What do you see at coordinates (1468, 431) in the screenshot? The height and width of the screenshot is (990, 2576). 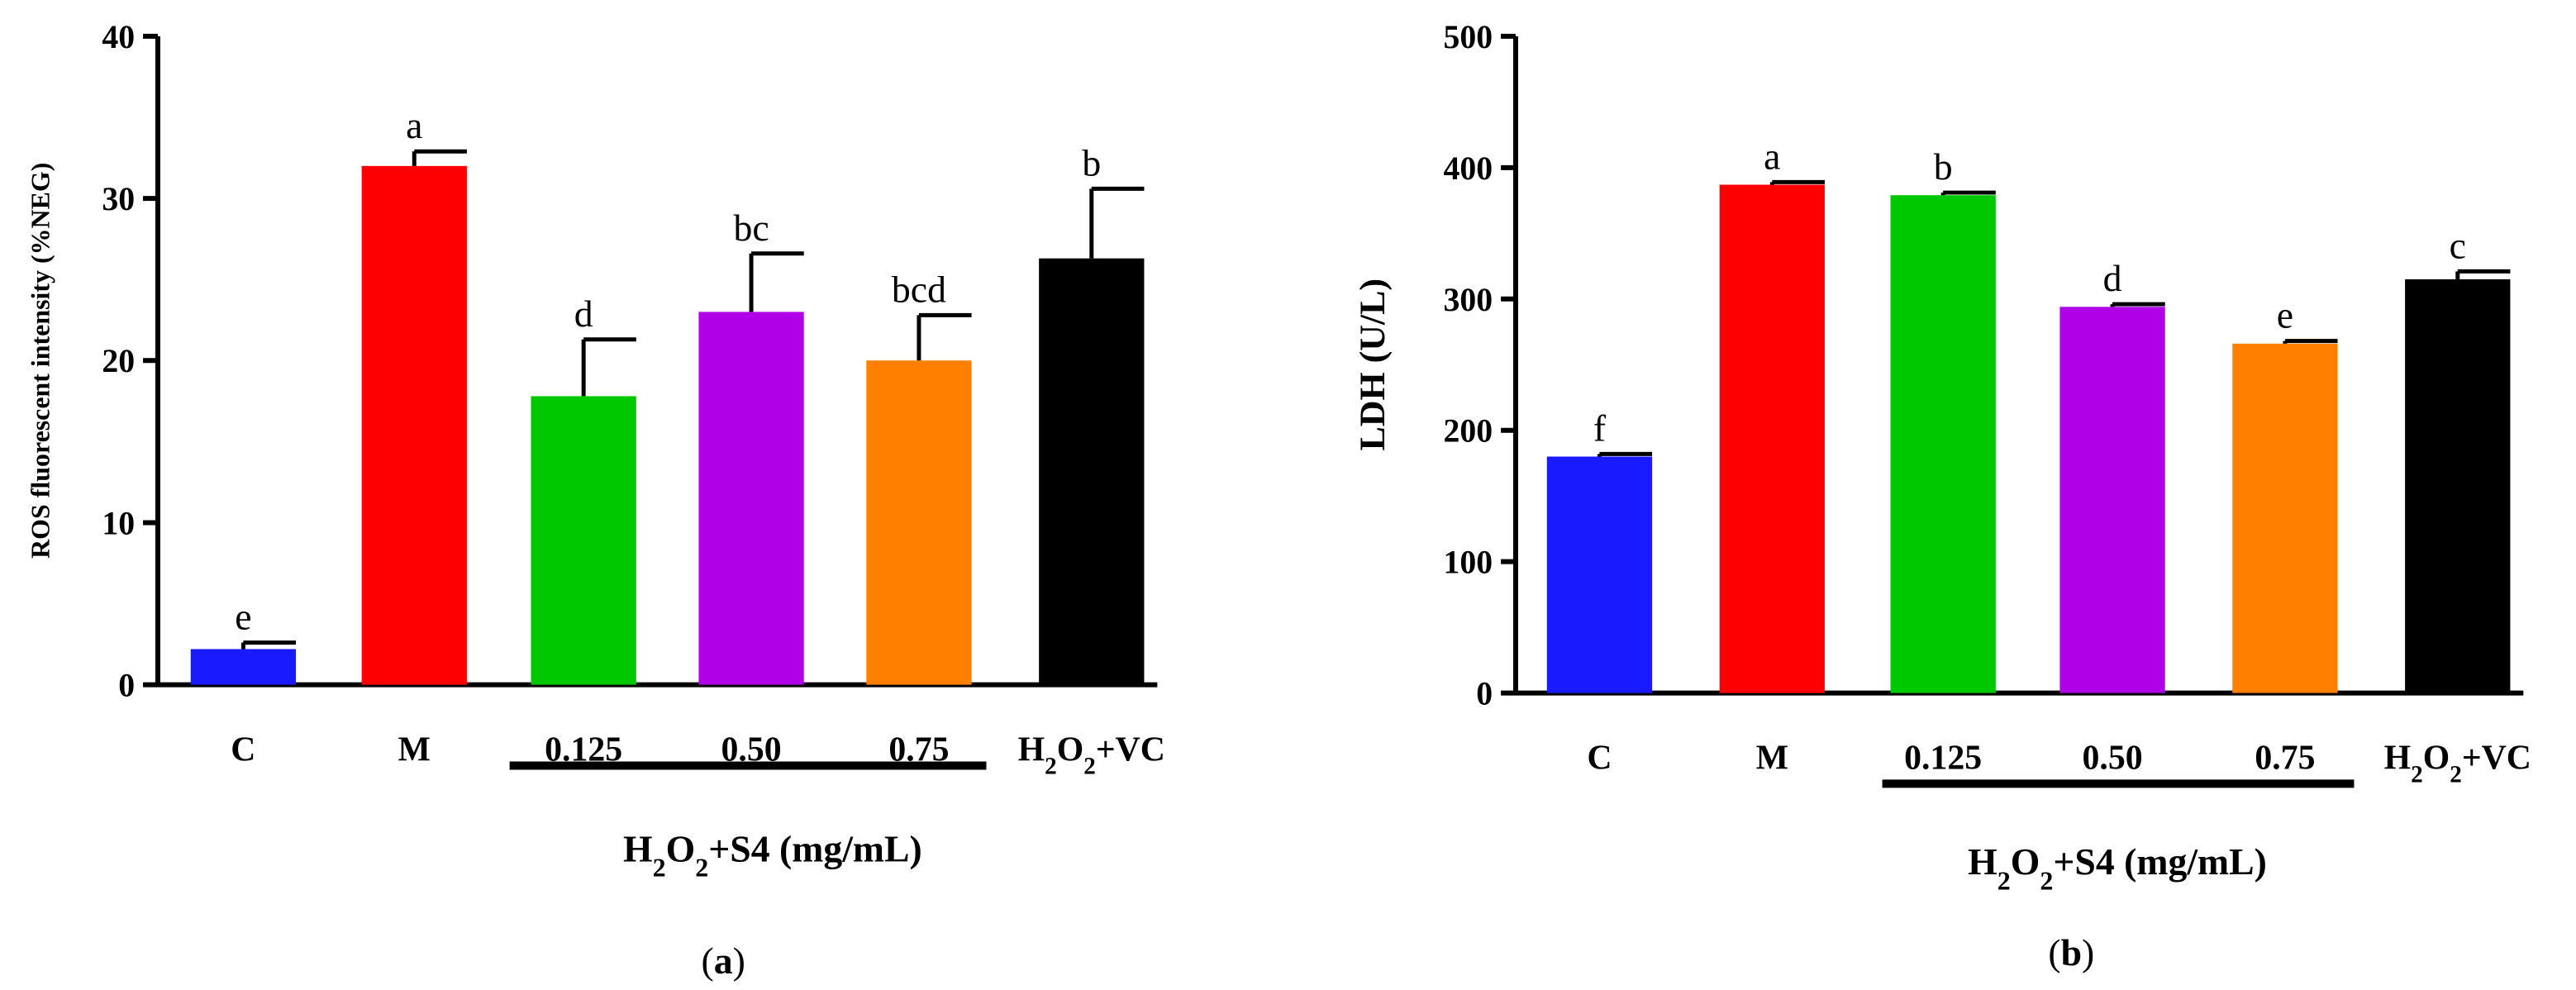 I see `y-tick-label: 200` at bounding box center [1468, 431].